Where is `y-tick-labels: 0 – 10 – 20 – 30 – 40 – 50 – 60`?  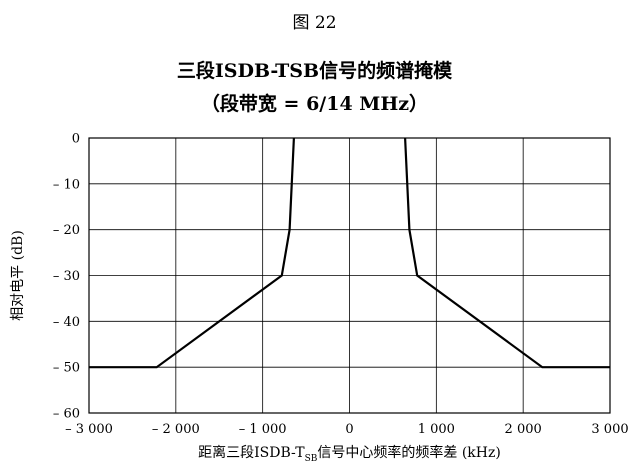
y-tick-labels: 0 – 10 – 20 – 30 – 40 – 50 – 60 is located at coordinates (66, 277).